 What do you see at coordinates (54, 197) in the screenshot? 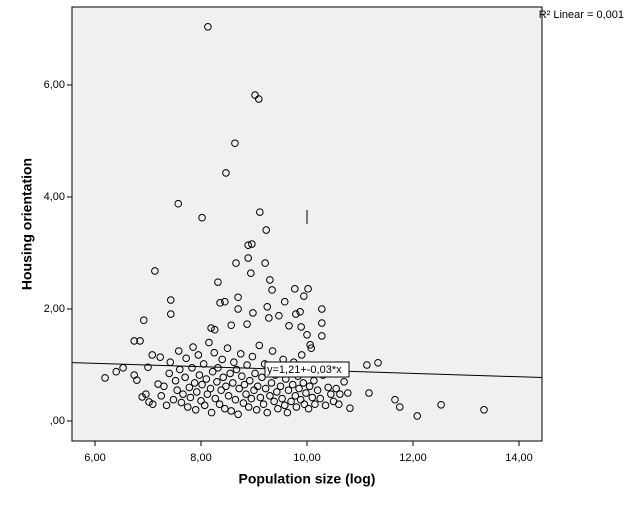
I see `y-tick-label: 4,00` at bounding box center [54, 197].